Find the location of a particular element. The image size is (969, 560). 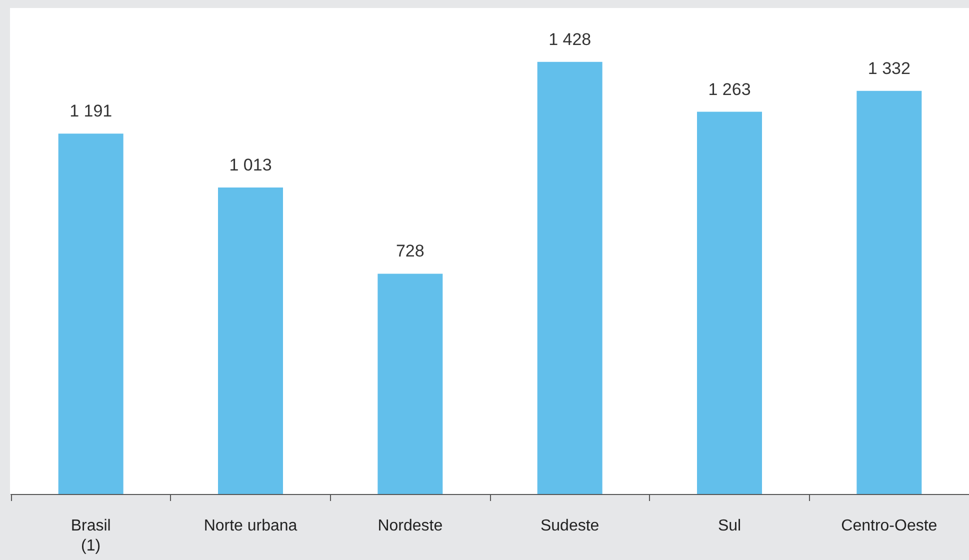

x-tick-label: Norte urbana is located at coordinates (251, 526).